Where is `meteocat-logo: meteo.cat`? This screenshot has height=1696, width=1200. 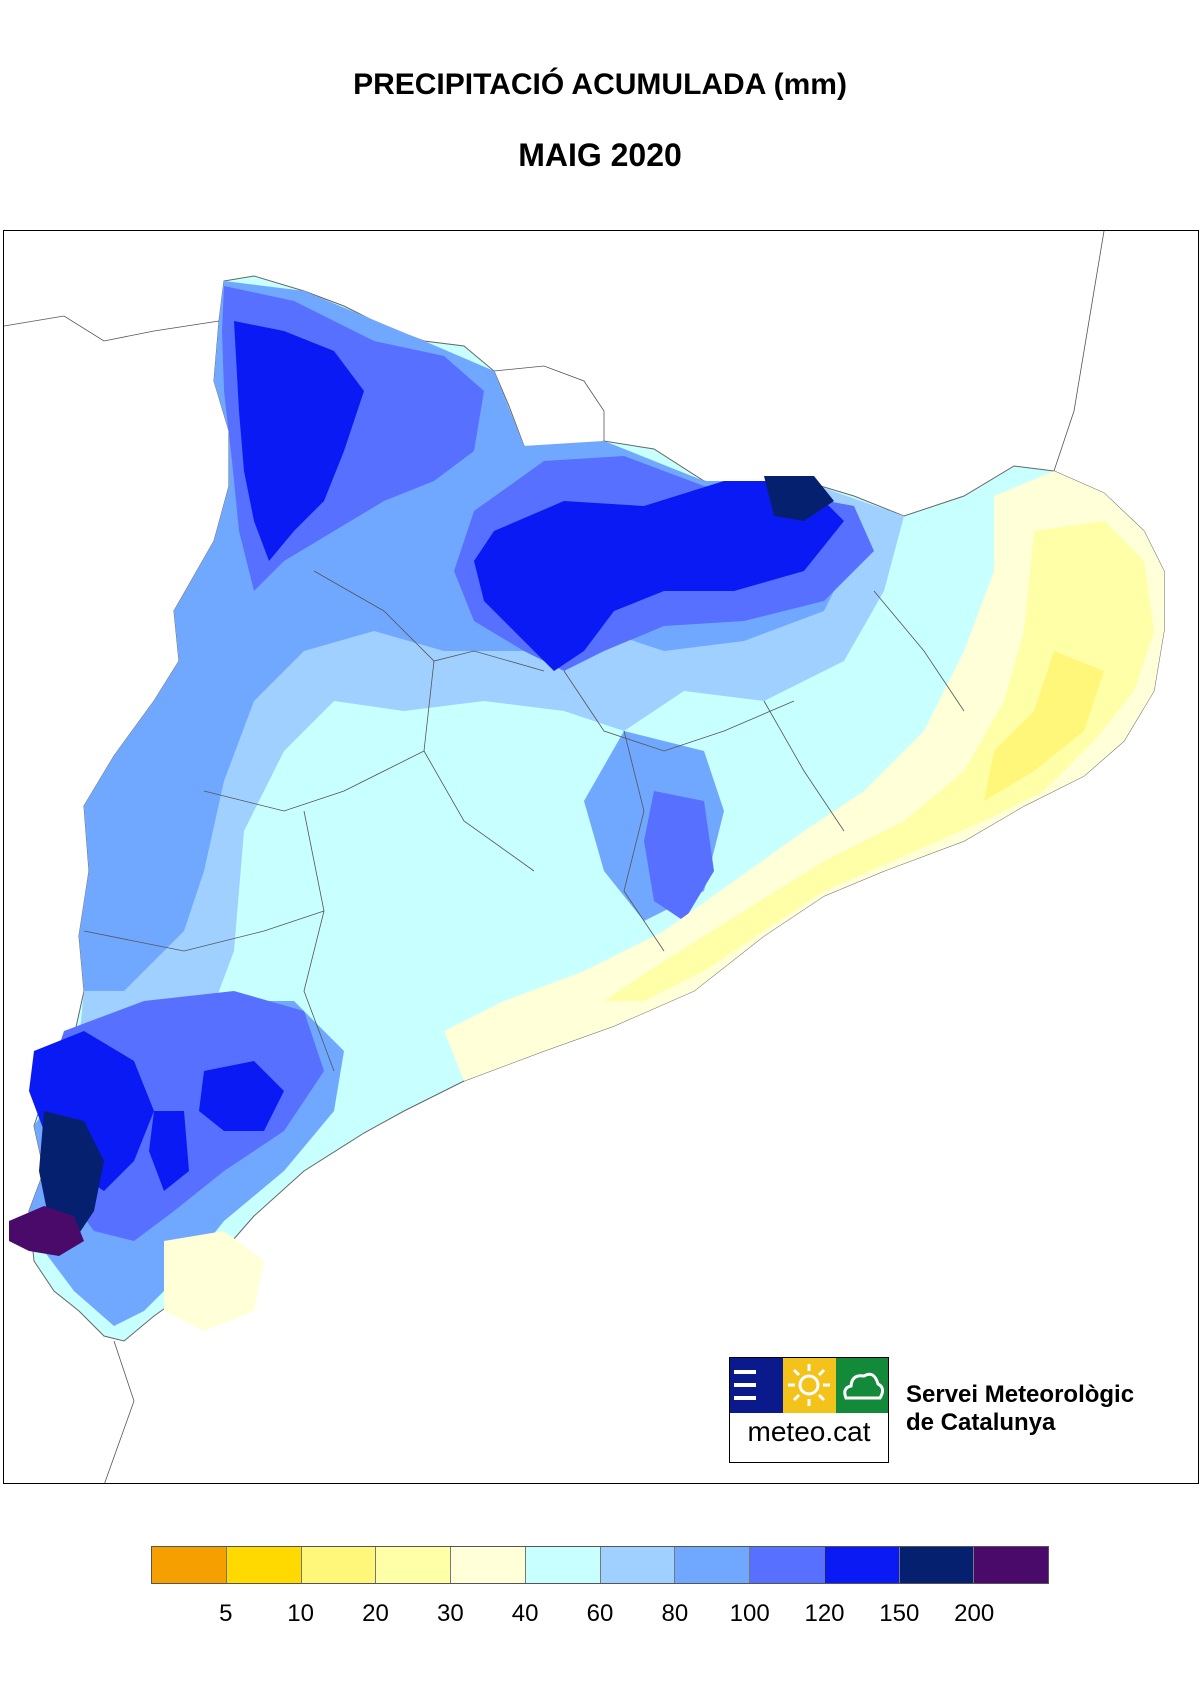 meteocat-logo: meteo.cat is located at coordinates (809, 1410).